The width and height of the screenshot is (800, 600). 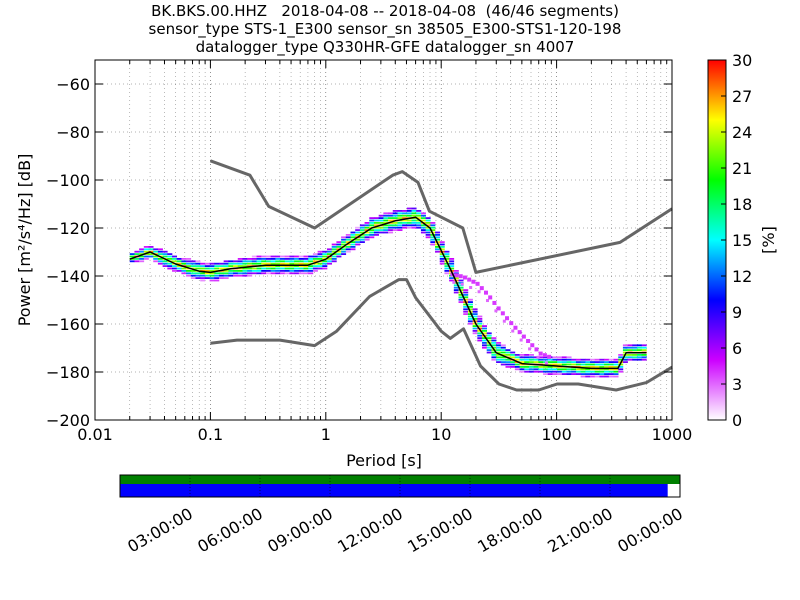 I want to click on colorbar: 0 3 6 9 12 15 18 21 24 27 30, so click(x=729, y=240).